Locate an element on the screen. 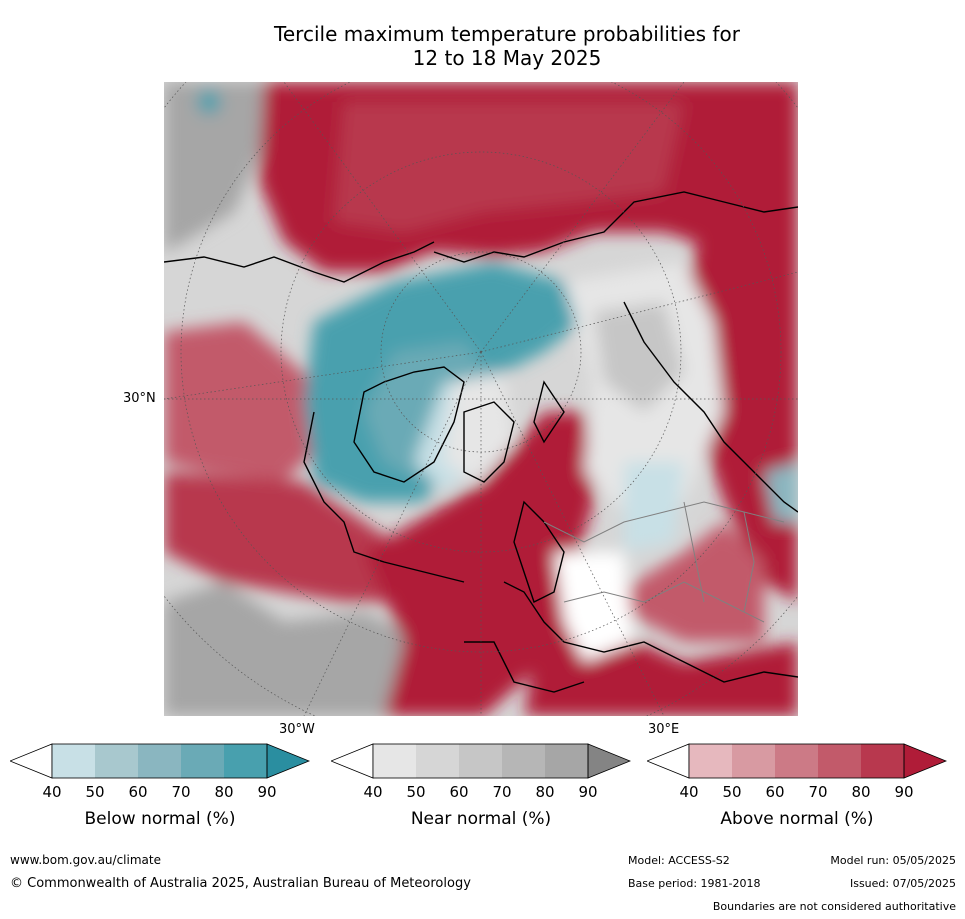 Image resolution: width=965 pixels, height=919 pixels. near-arrow-low is located at coordinates (351, 761).